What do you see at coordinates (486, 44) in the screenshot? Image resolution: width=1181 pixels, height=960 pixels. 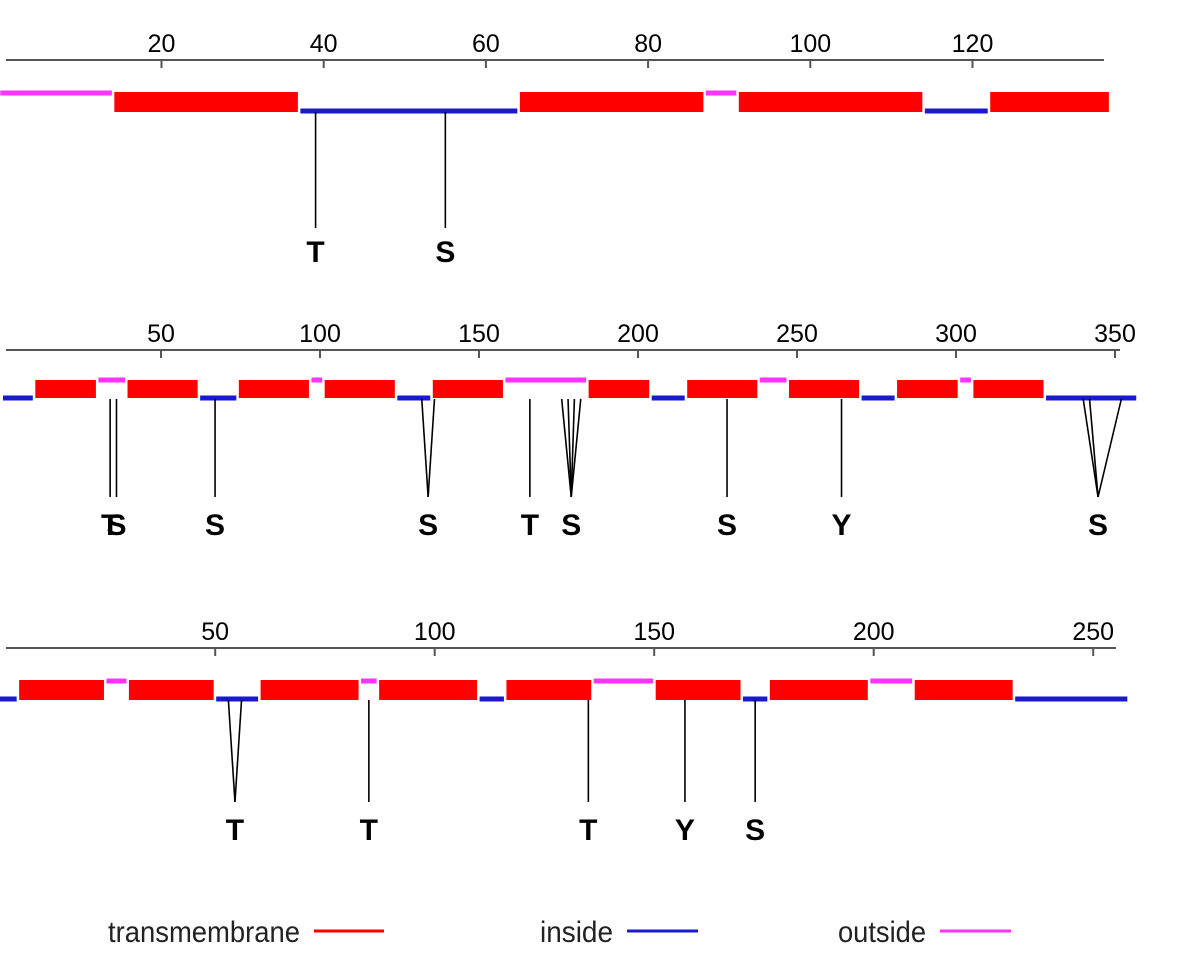 I see `tick-label: 60` at bounding box center [486, 44].